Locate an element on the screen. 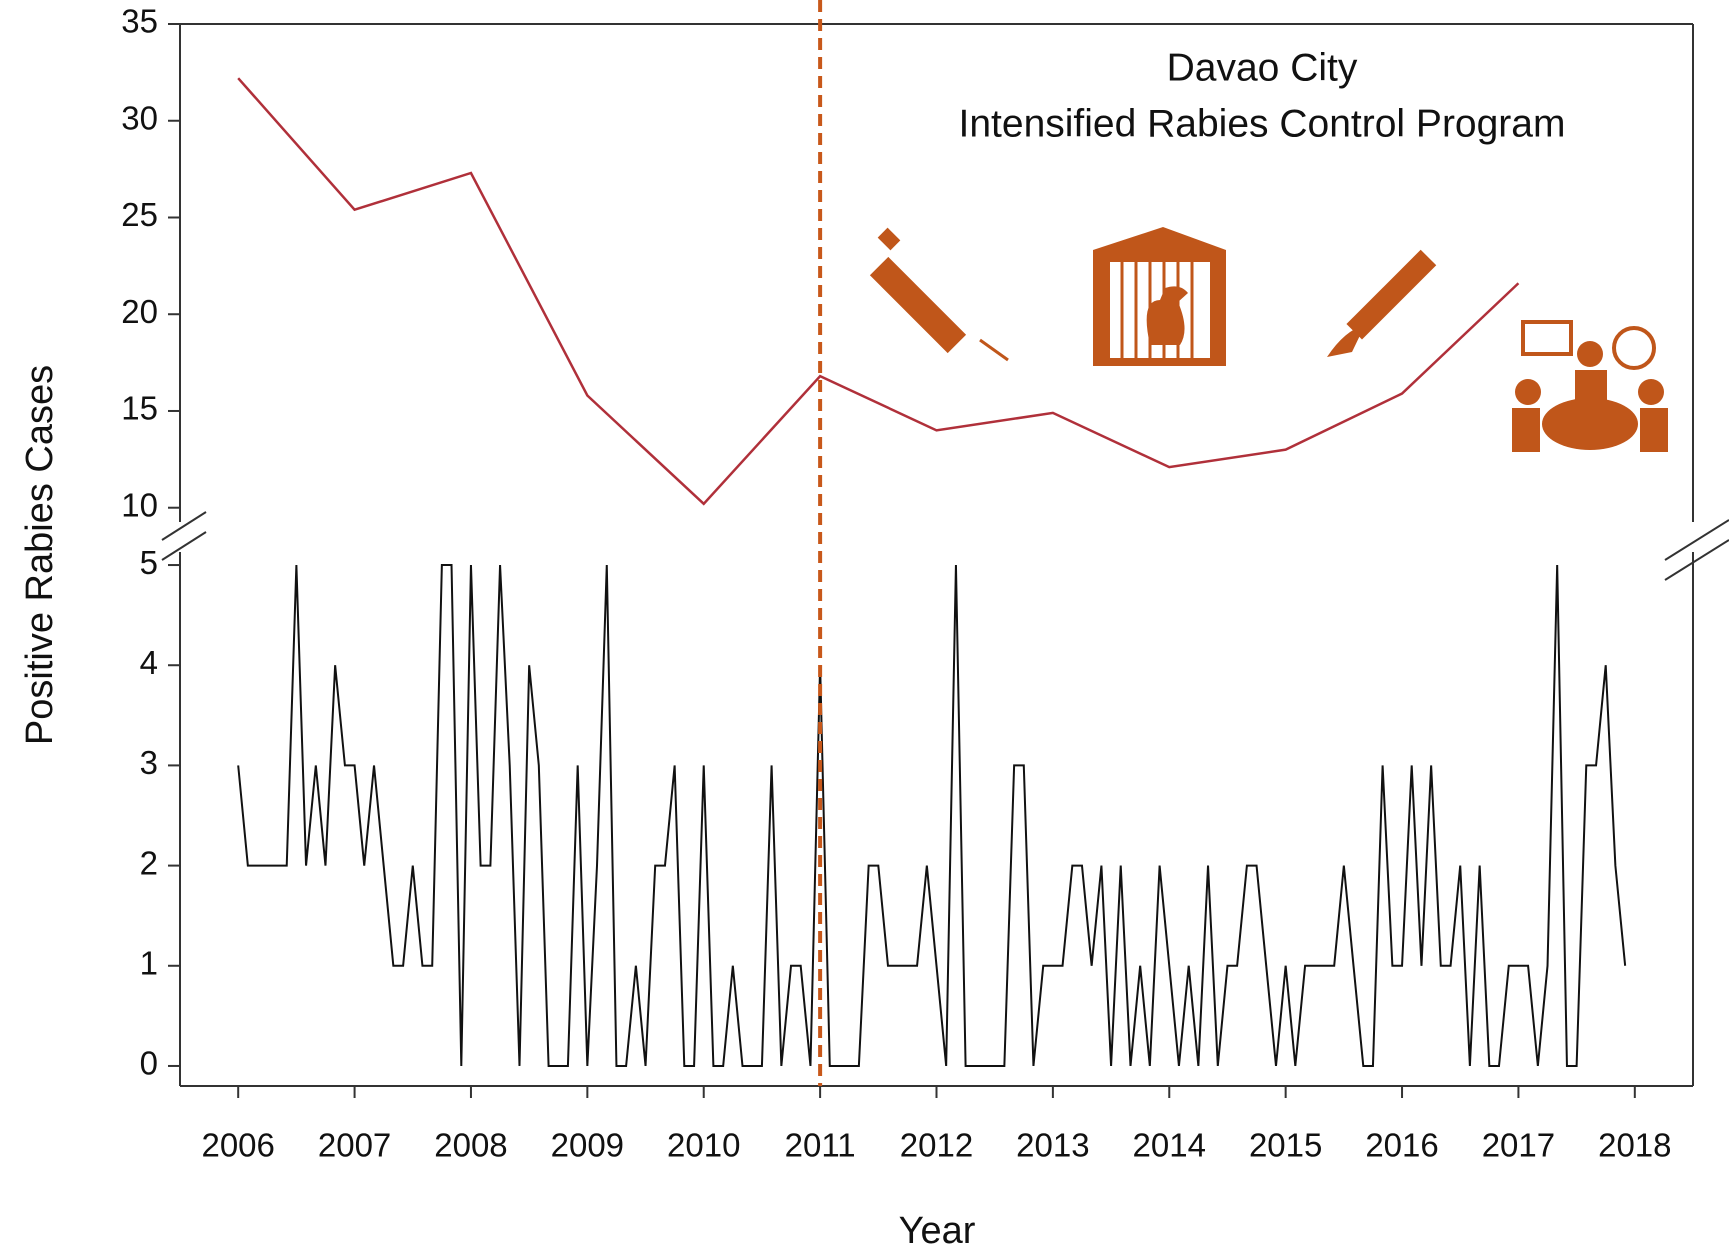 The width and height of the screenshot is (1729, 1253). x-tick-label: 2010 is located at coordinates (703, 1145).